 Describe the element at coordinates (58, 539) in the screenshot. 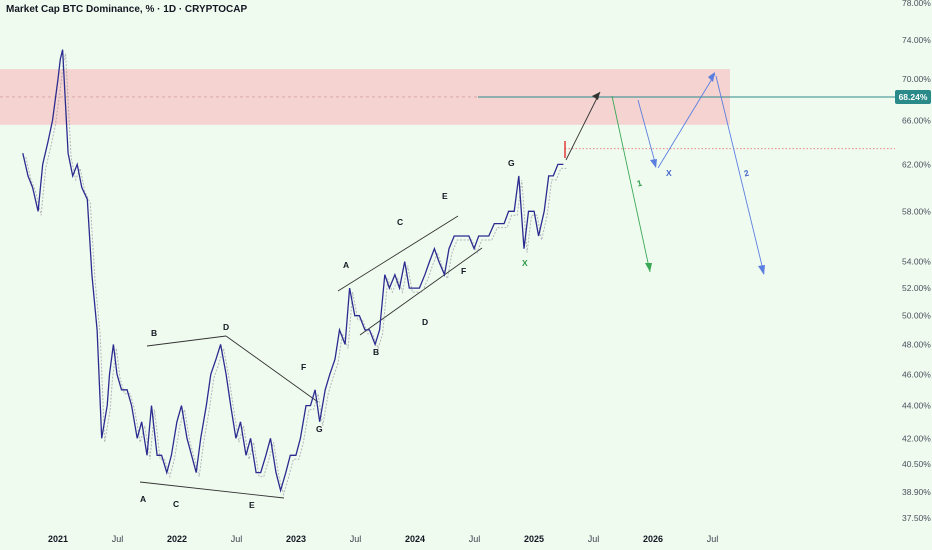

I see `x-tick-label: 2021` at that location.